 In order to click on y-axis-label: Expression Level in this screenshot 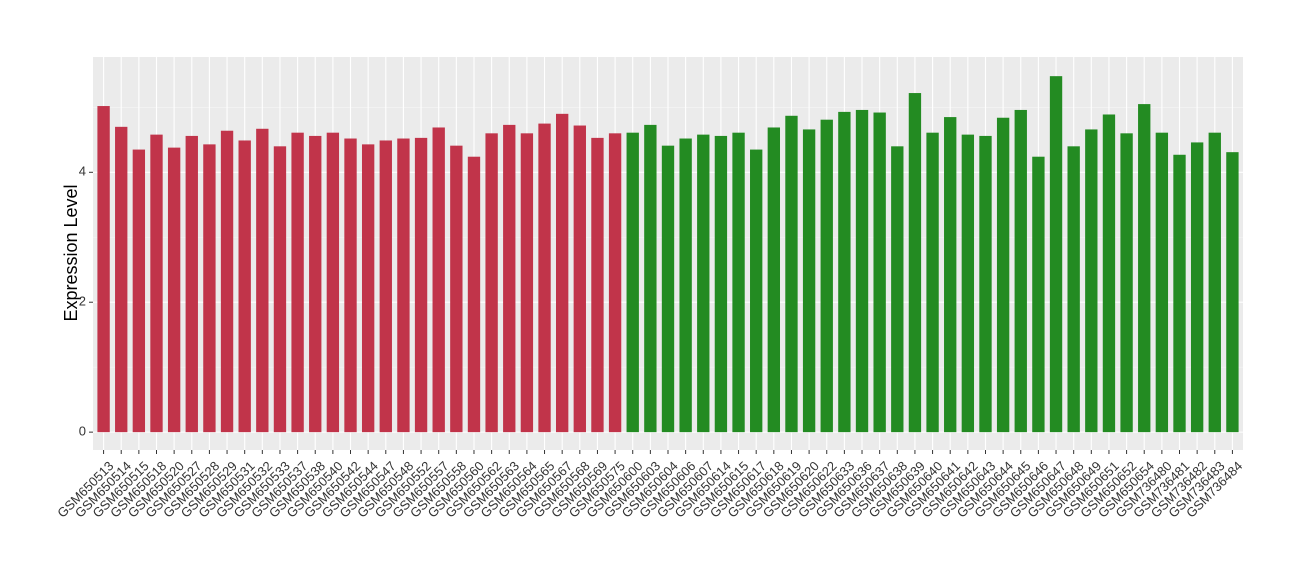, I will do `click(71, 252)`.